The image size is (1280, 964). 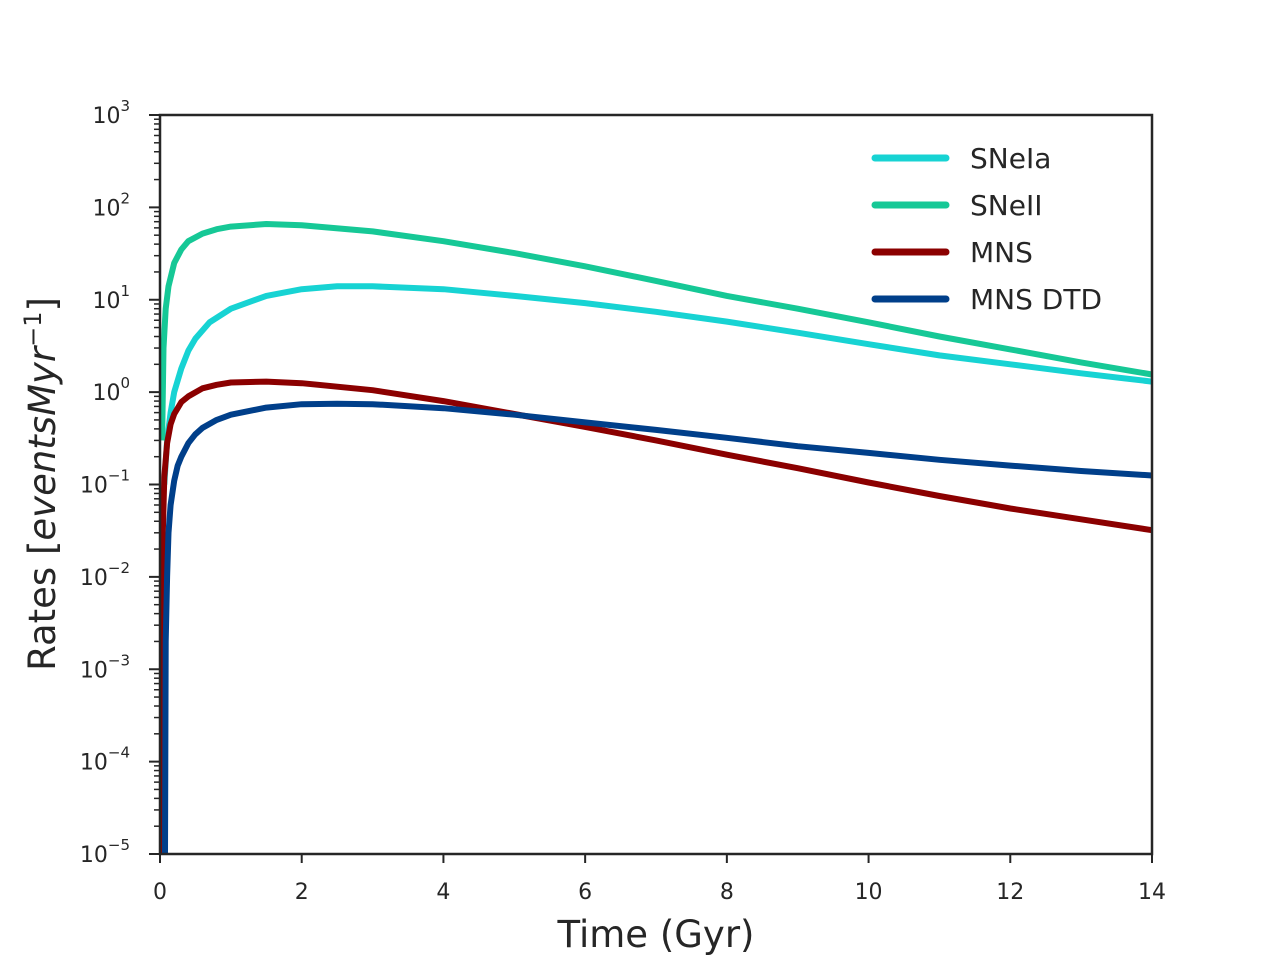 I want to click on y-tick-label: 10⁻², so click(x=105, y=575).